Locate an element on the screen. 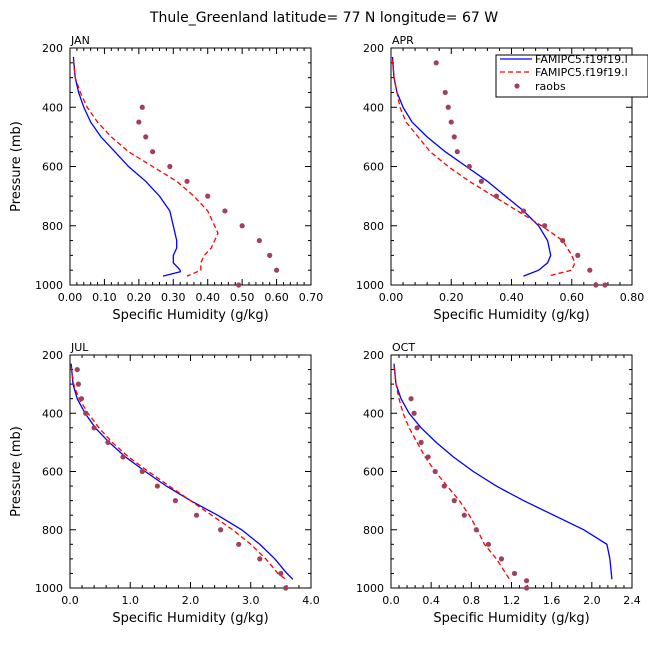 This screenshot has width=648, height=649. panel-label: JAN is located at coordinates (80, 40).